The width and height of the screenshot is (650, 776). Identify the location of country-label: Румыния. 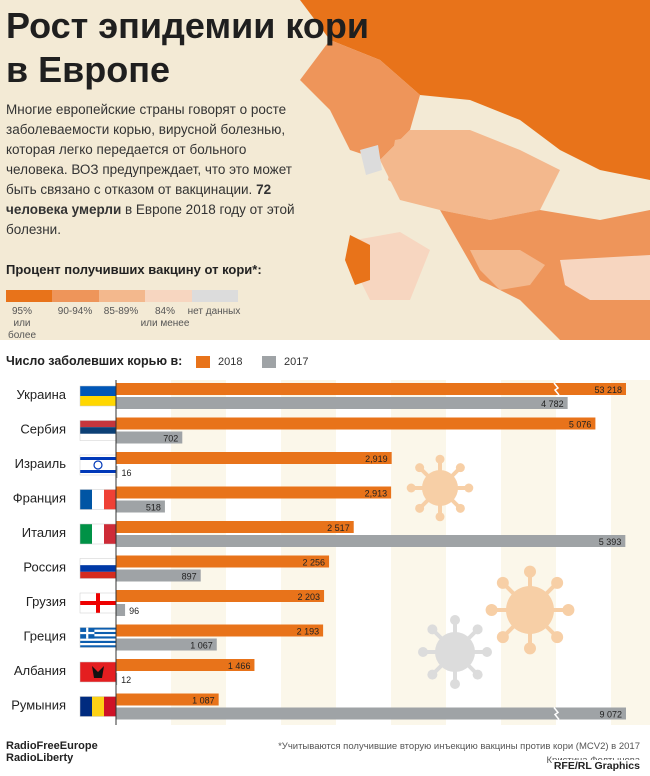
(38, 705).